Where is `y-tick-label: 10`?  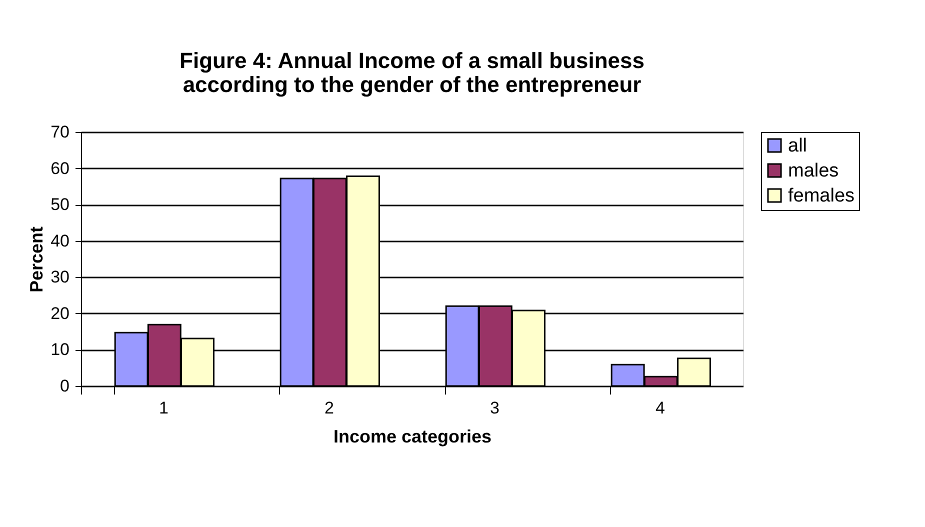 y-tick-label: 10 is located at coordinates (60, 350).